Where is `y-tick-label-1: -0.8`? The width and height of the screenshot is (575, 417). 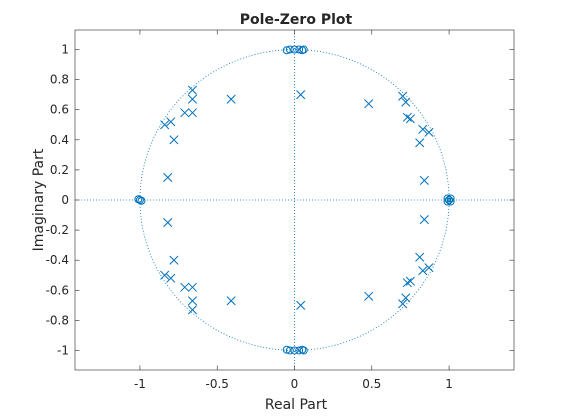
y-tick-label-1: -0.8 is located at coordinates (57, 320).